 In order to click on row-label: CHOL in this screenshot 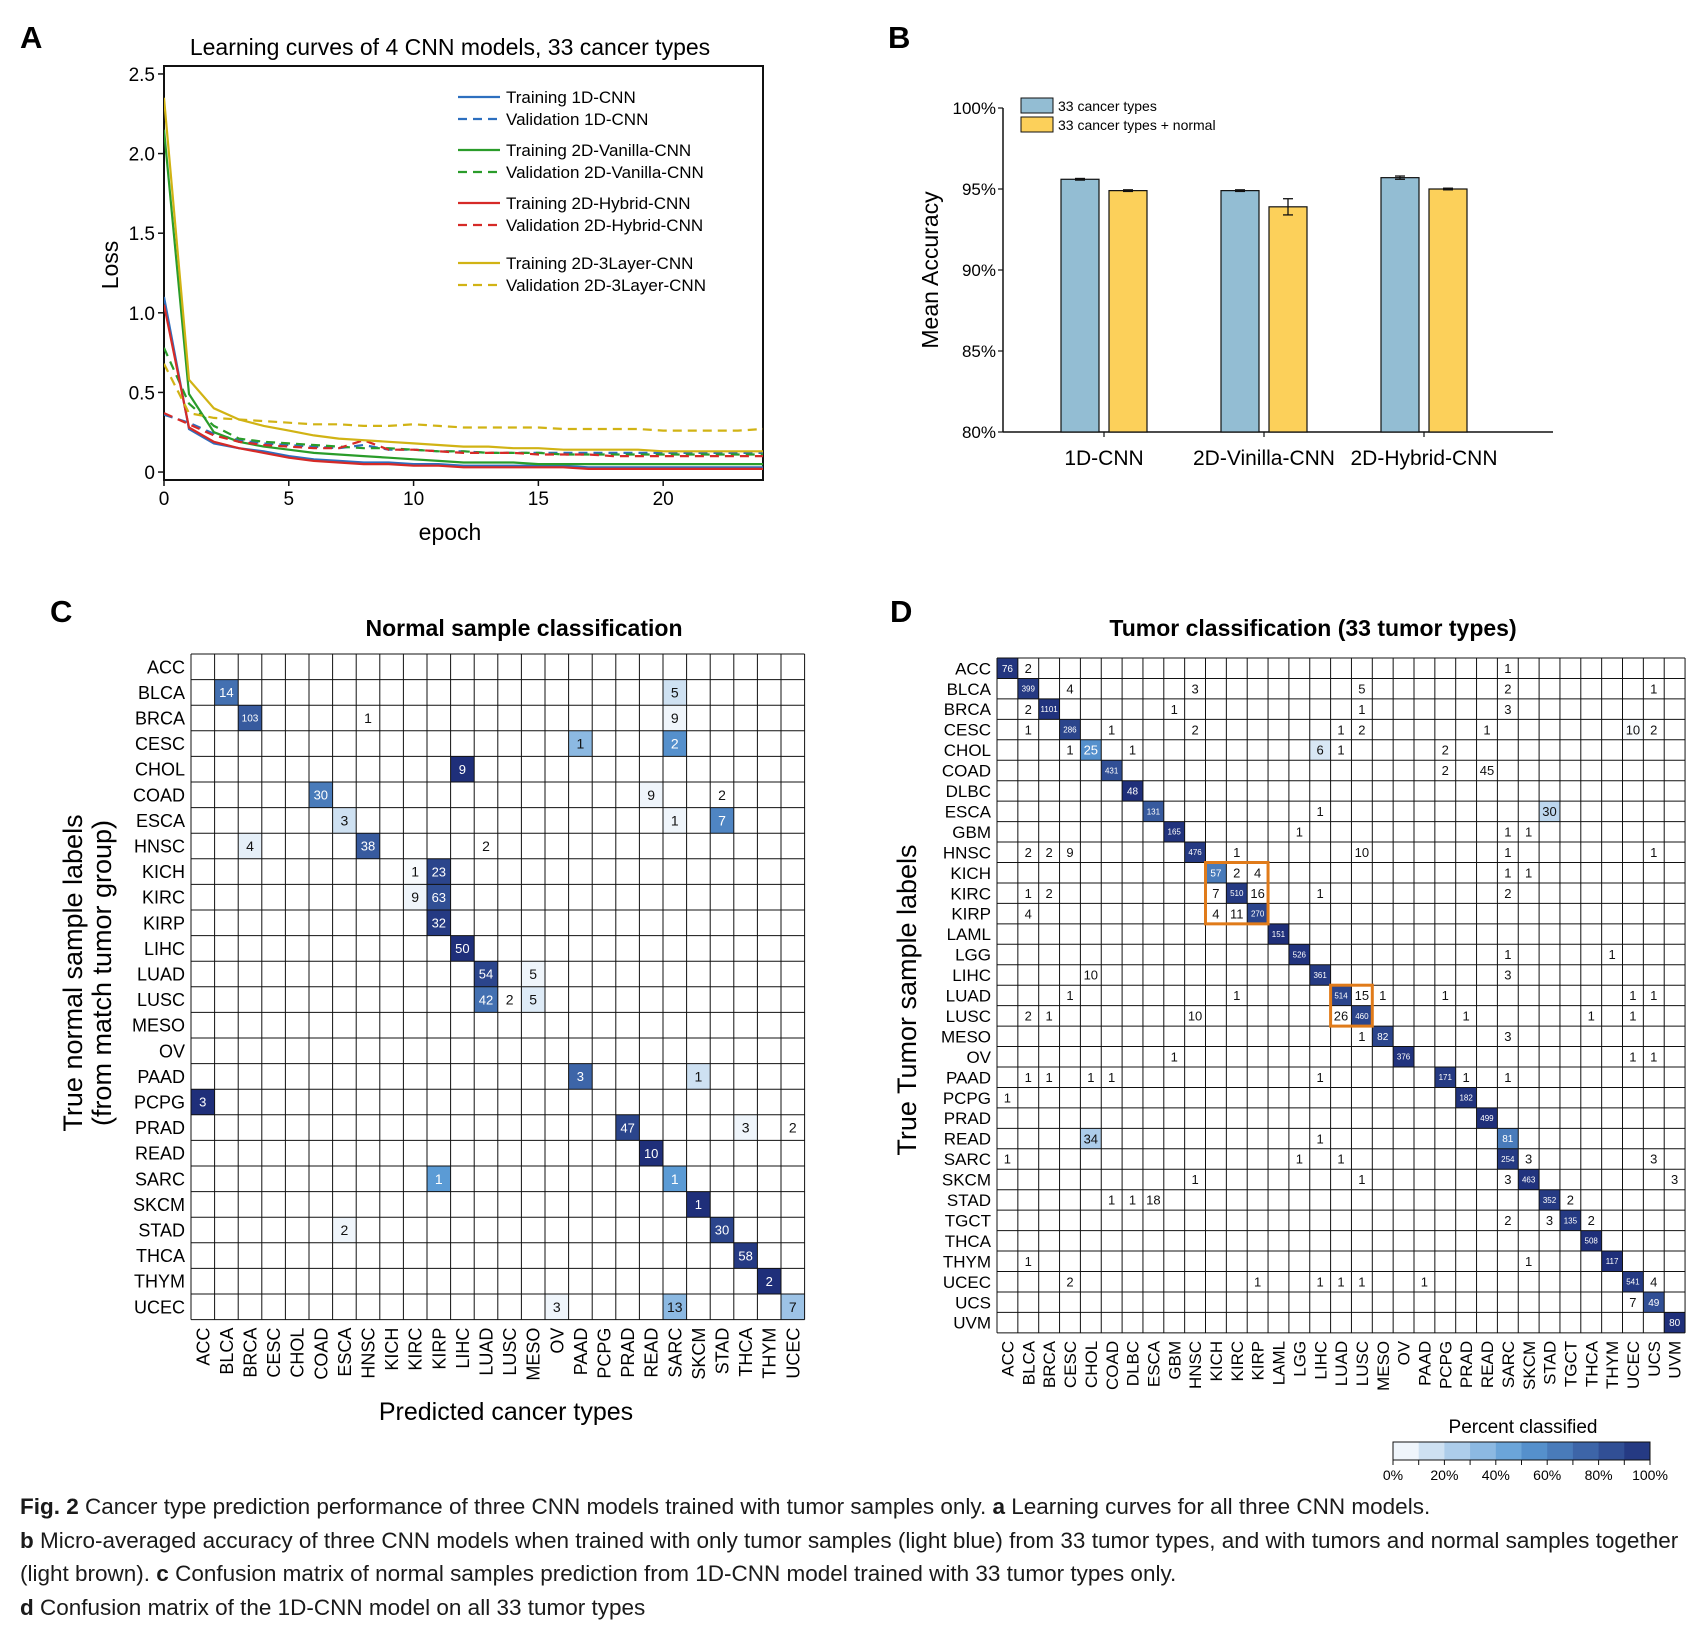, I will do `click(160, 770)`.